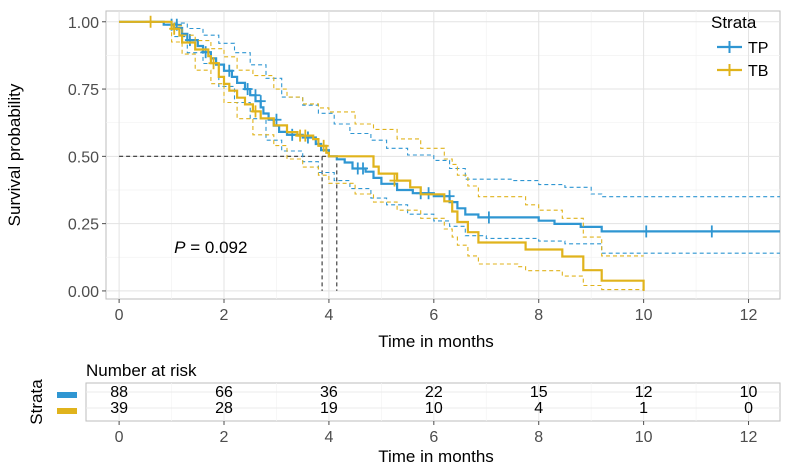 This screenshot has width=795, height=468. I want to click on risk-table-y-label: Strata, so click(36, 402).